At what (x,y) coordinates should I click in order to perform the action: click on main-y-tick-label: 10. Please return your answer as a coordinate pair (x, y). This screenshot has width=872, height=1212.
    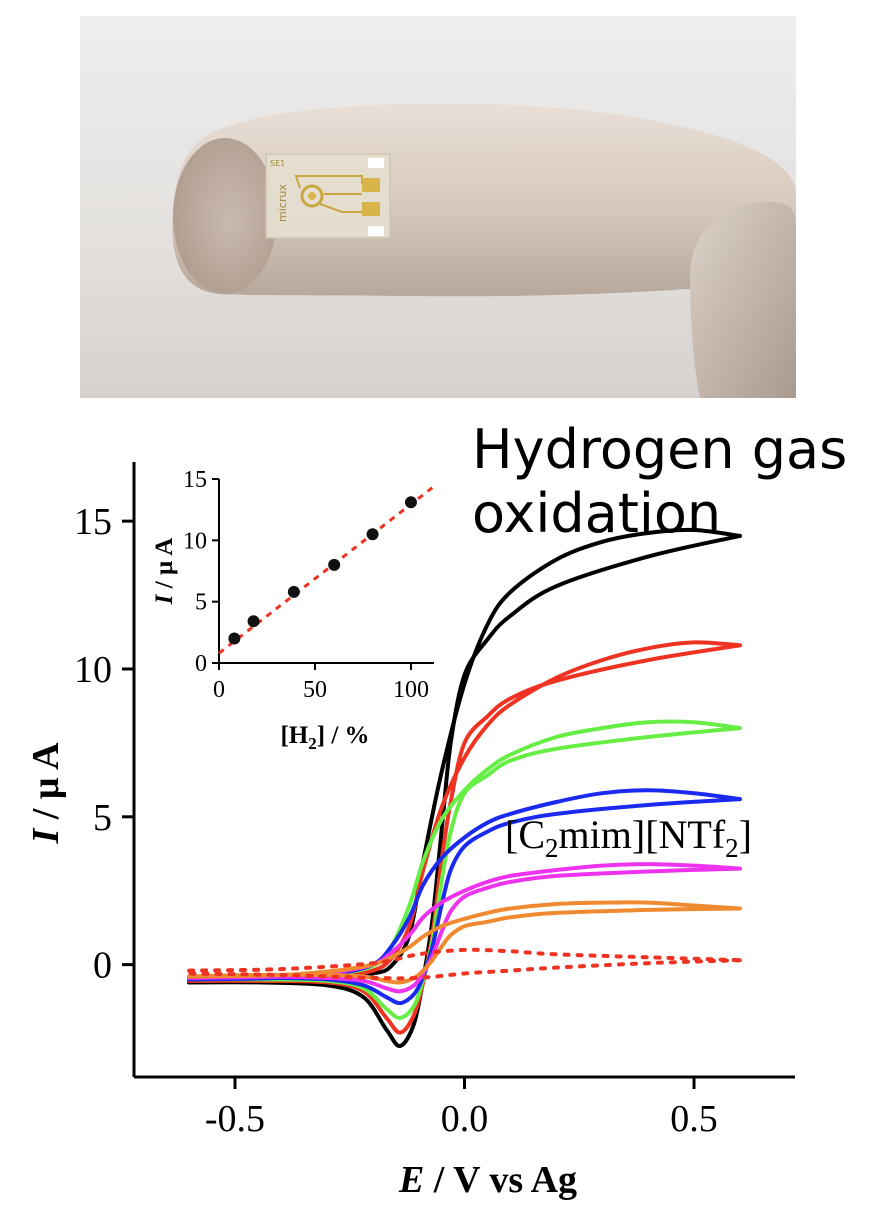
    Looking at the image, I should click on (93, 670).